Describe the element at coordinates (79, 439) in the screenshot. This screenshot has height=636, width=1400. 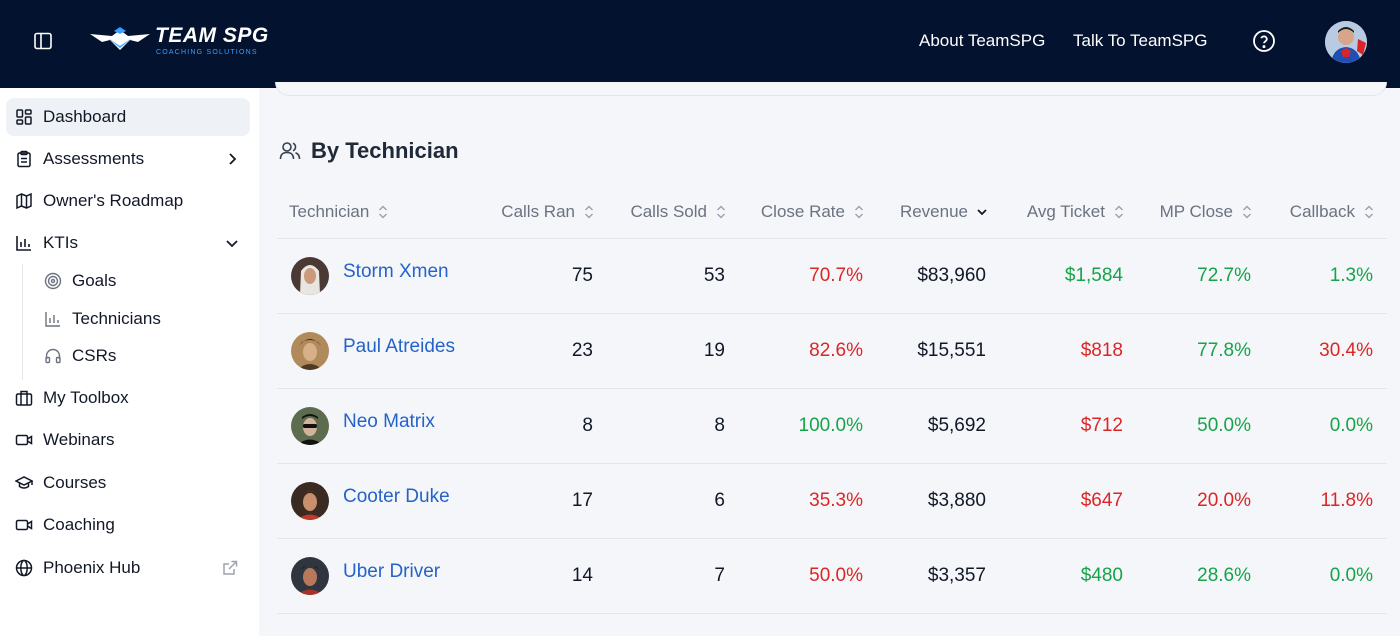
I see `sidebar-item-label: Webinars` at that location.